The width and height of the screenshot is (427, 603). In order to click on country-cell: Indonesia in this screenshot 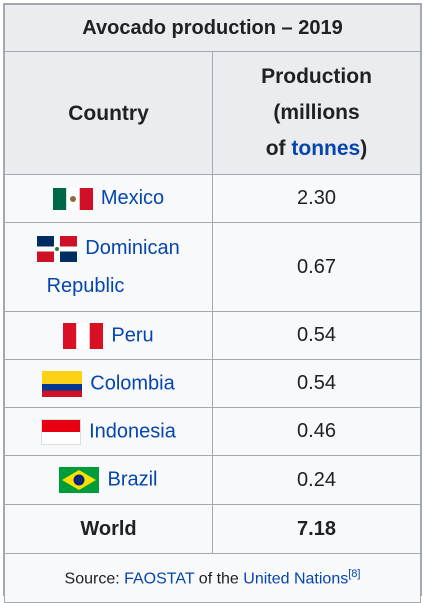, I will do `click(108, 431)`.